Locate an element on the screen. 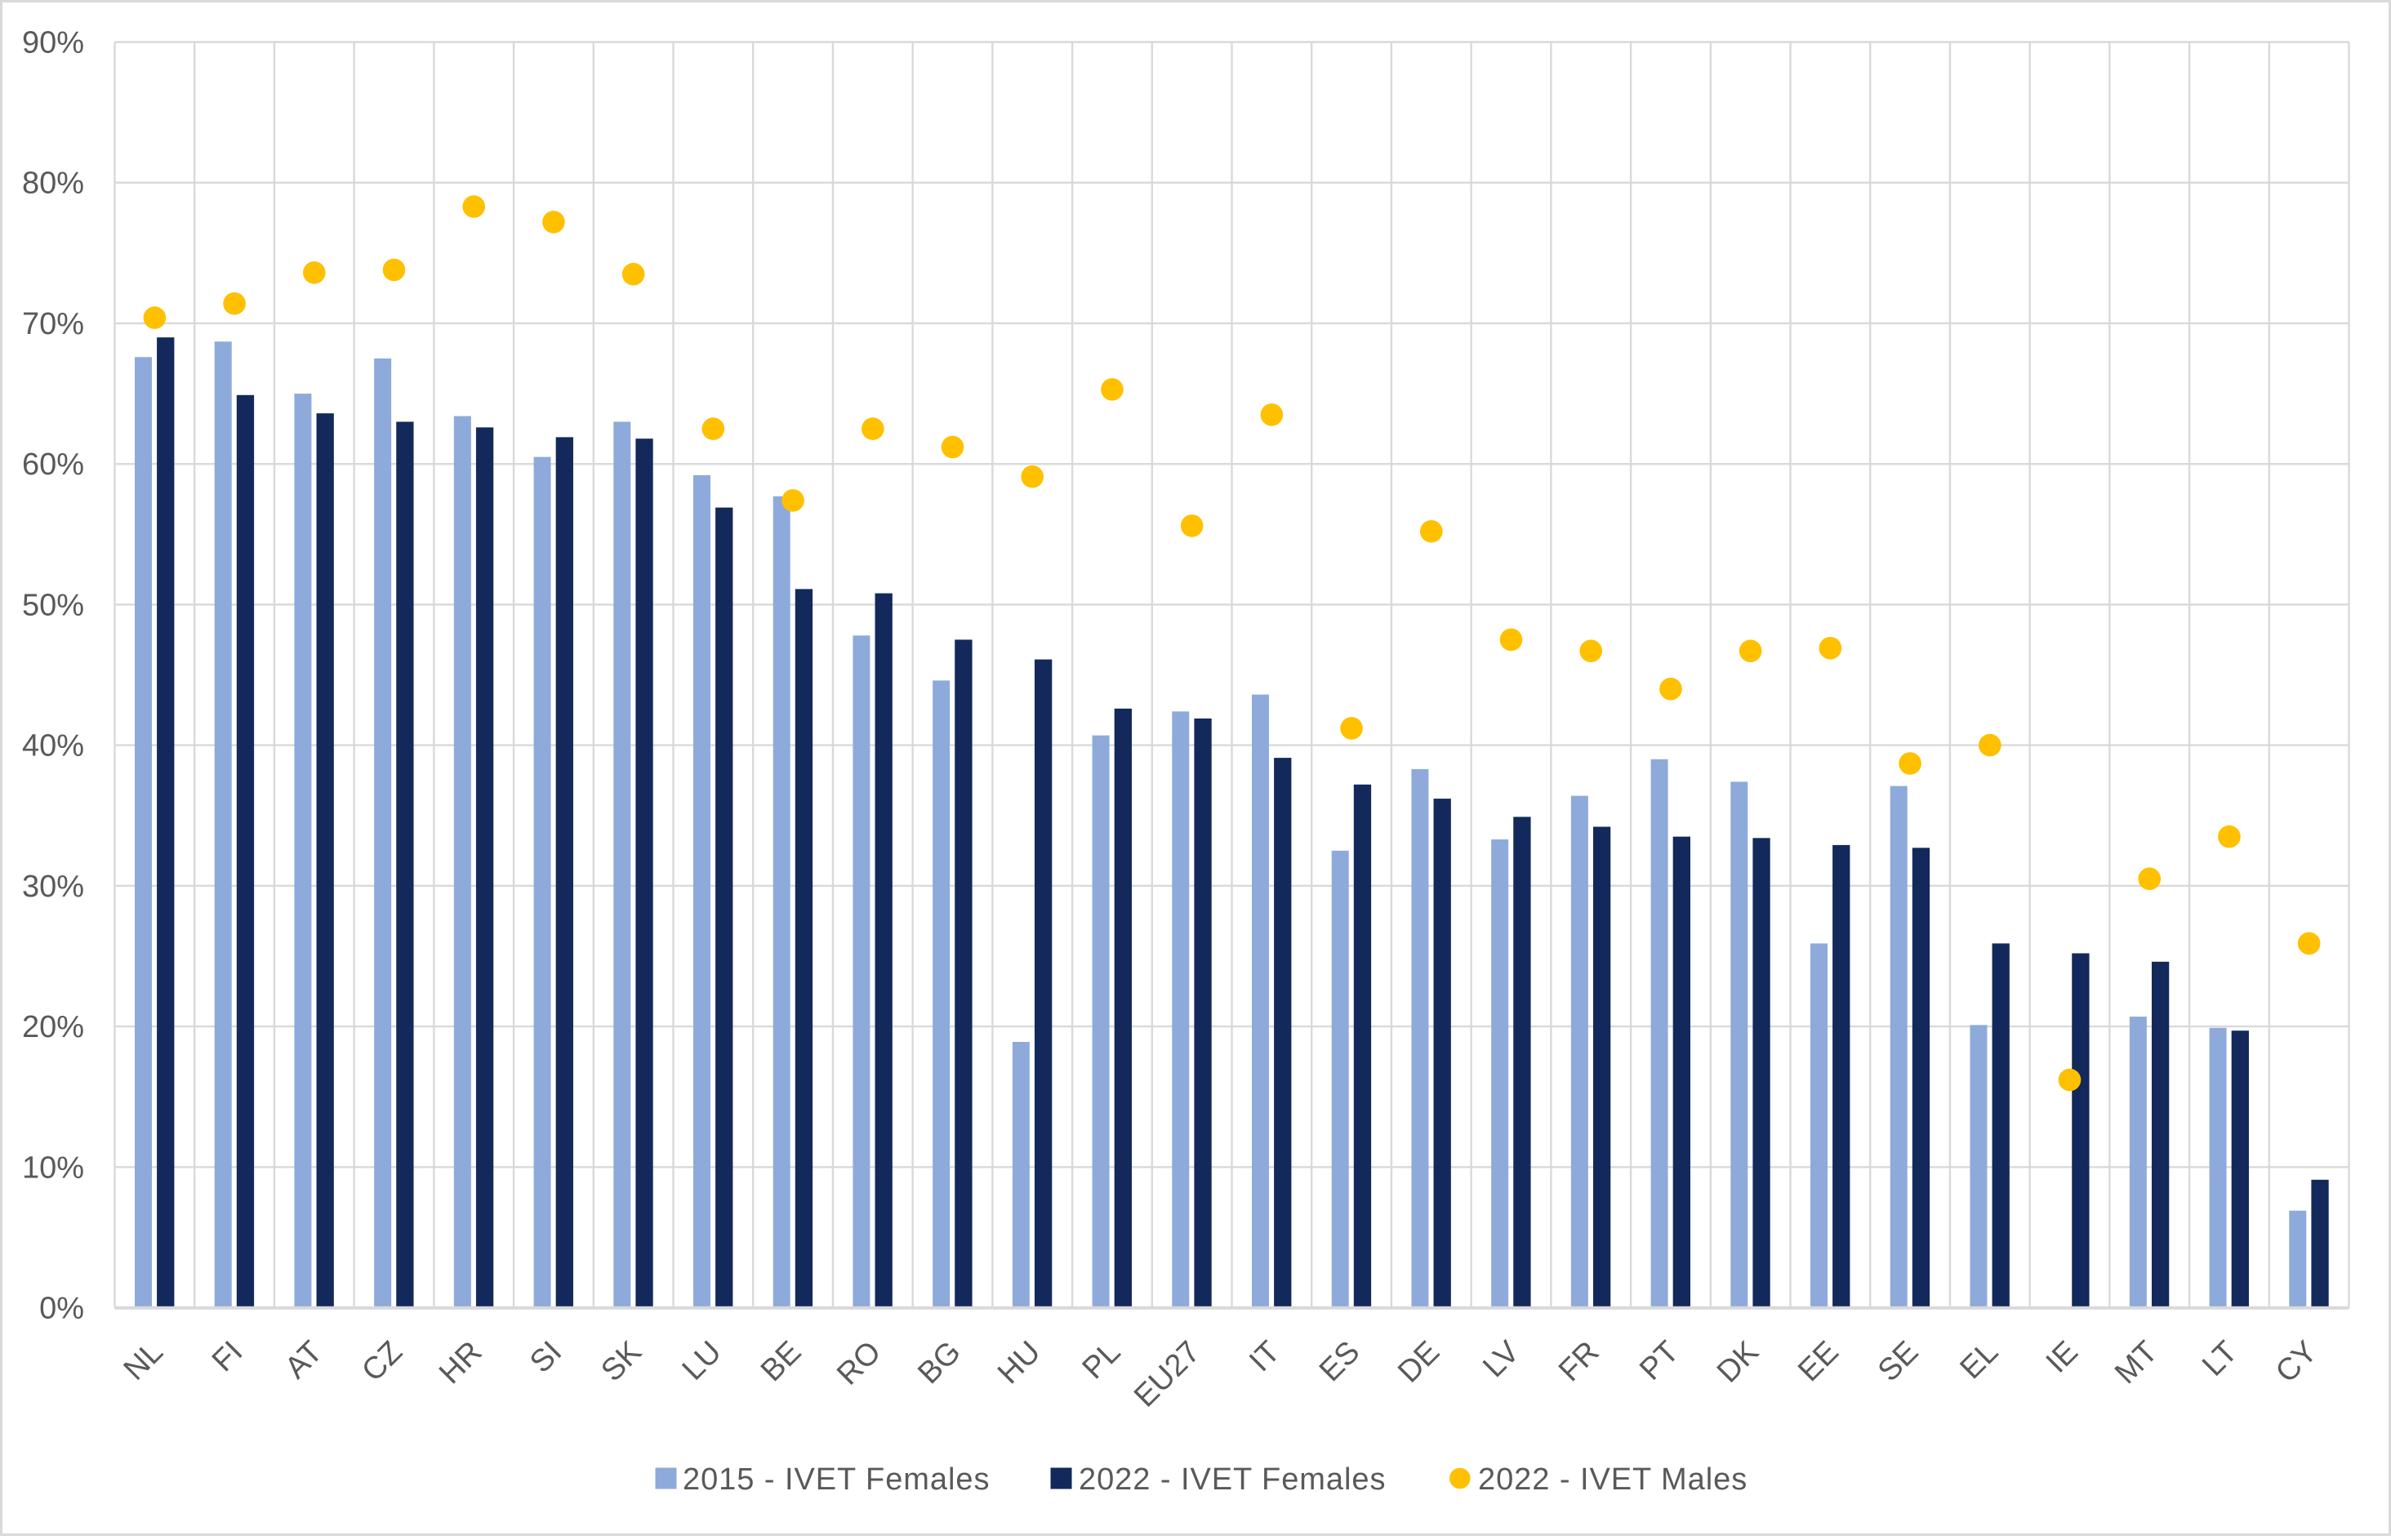 This screenshot has width=2391, height=1540. svg-text: 2022 - IVET Males is located at coordinates (1613, 1479).